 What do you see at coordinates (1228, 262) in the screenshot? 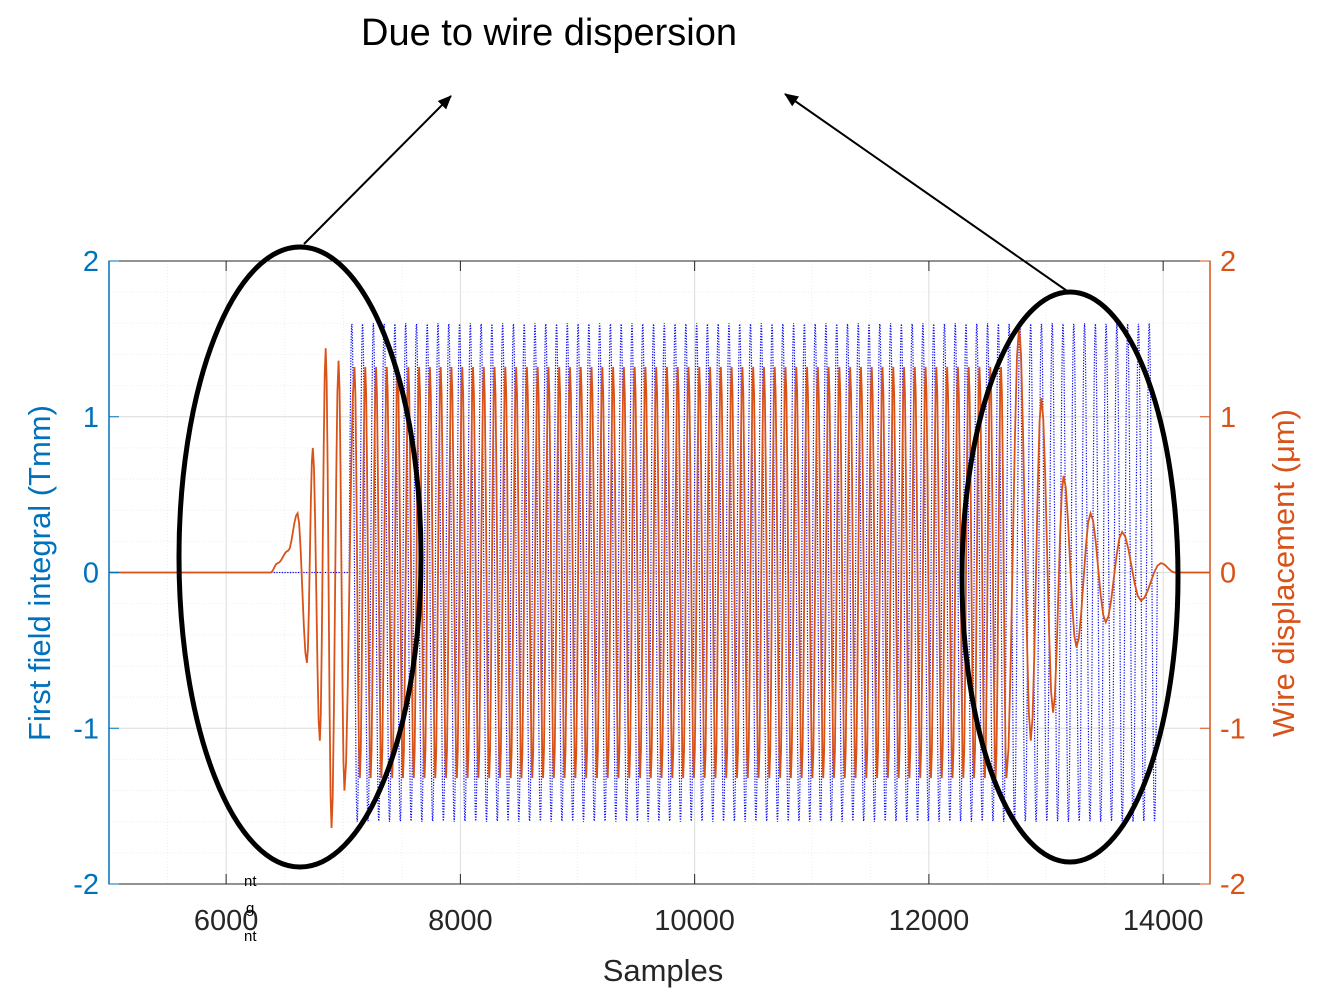
I see `y-right-tick-label: 2` at bounding box center [1228, 262].